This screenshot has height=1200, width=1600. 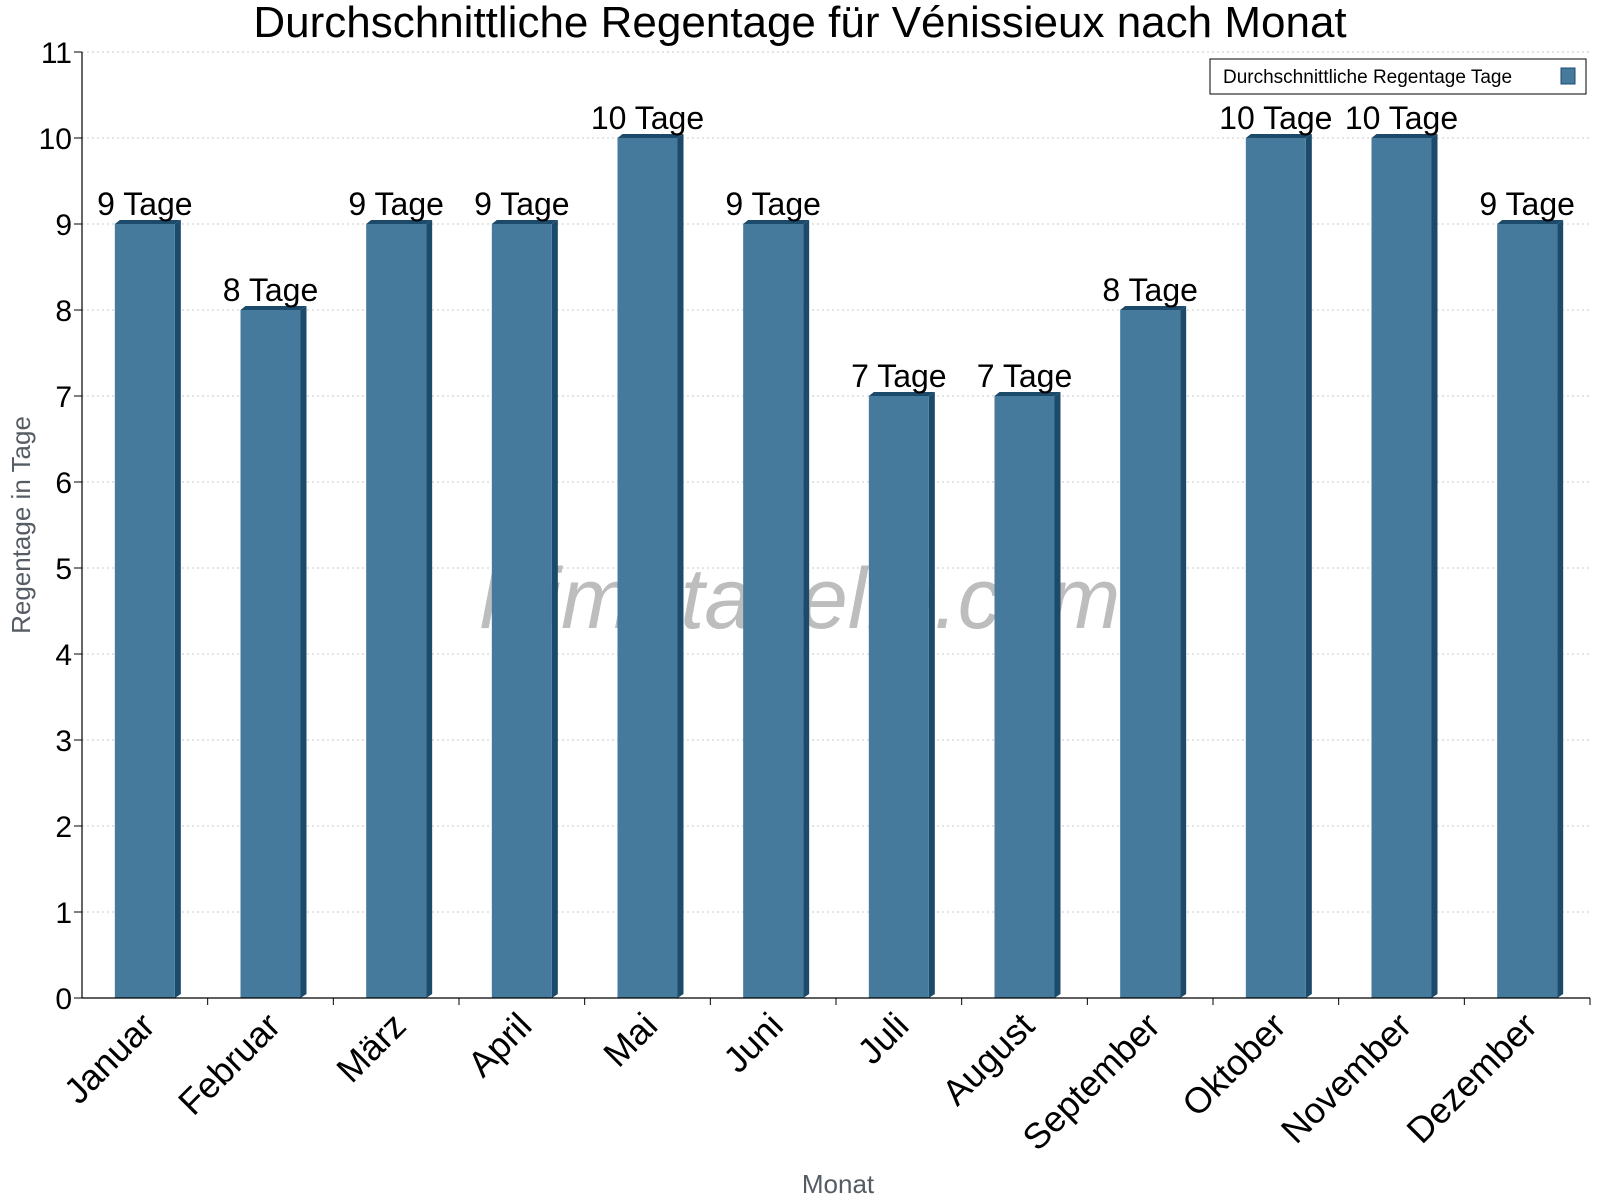 What do you see at coordinates (63, 741) in the screenshot?
I see `y-tick-label: 3` at bounding box center [63, 741].